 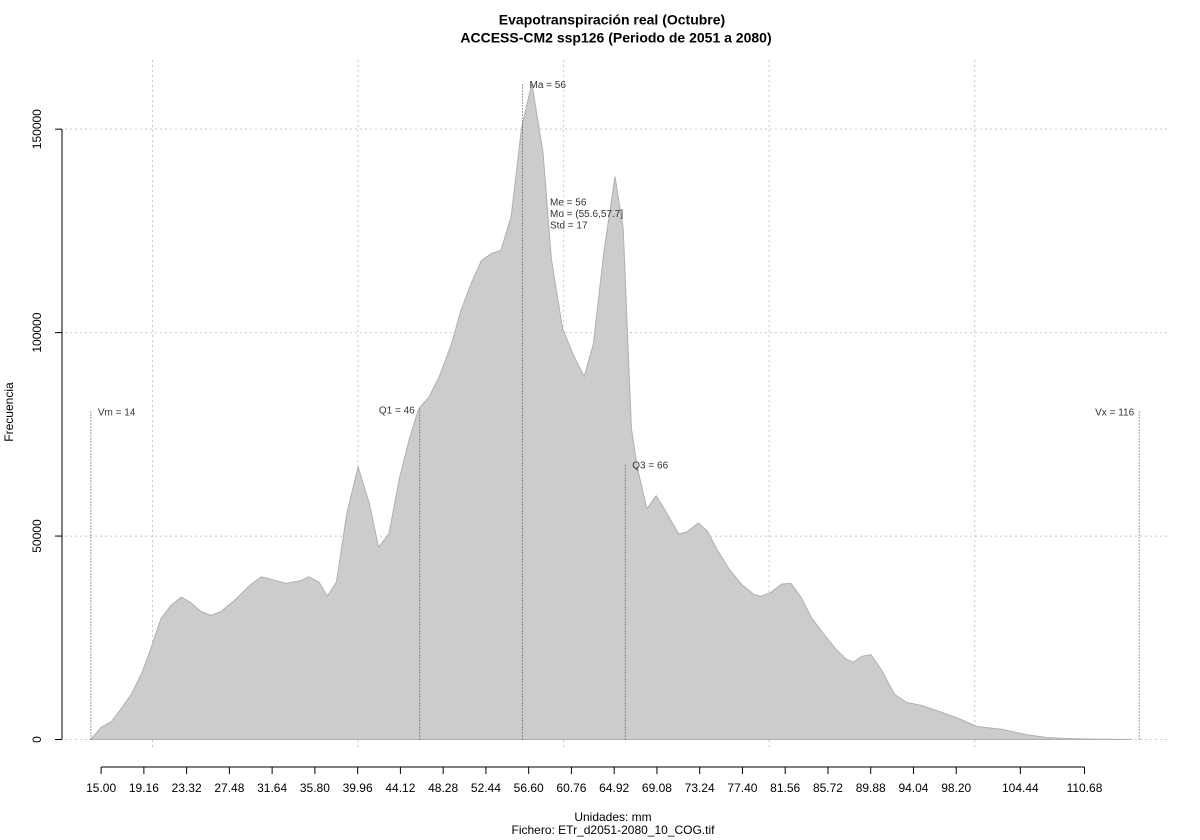 I want to click on stats-label: Std = 17, so click(x=569, y=226).